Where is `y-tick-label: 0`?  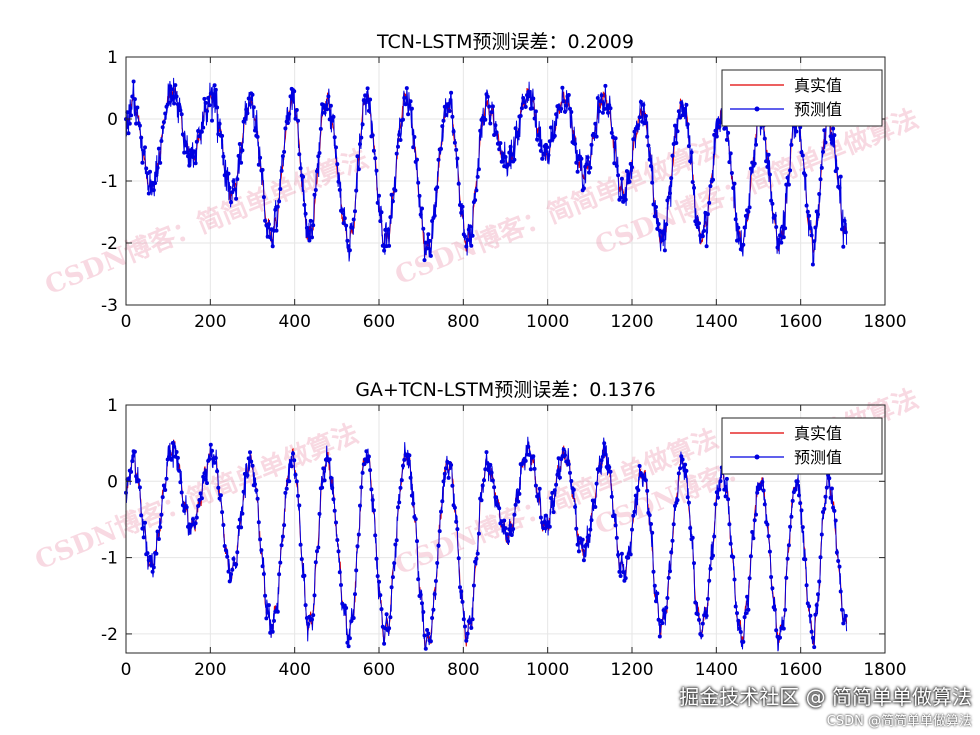
y-tick-label: 0 is located at coordinates (112, 120).